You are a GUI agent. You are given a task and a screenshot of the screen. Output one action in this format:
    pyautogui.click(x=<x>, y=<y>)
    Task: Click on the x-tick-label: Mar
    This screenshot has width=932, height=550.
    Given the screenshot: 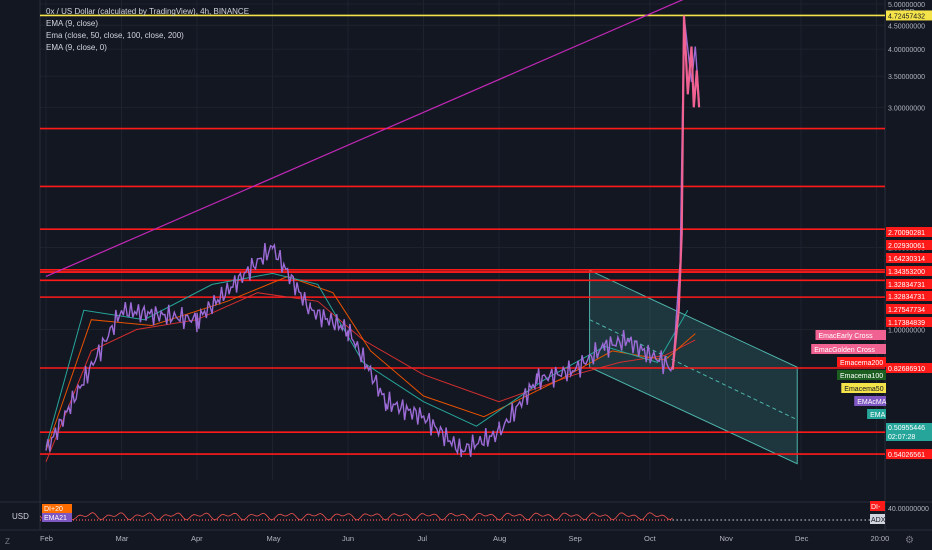 What is the action you would take?
    pyautogui.click(x=122, y=538)
    